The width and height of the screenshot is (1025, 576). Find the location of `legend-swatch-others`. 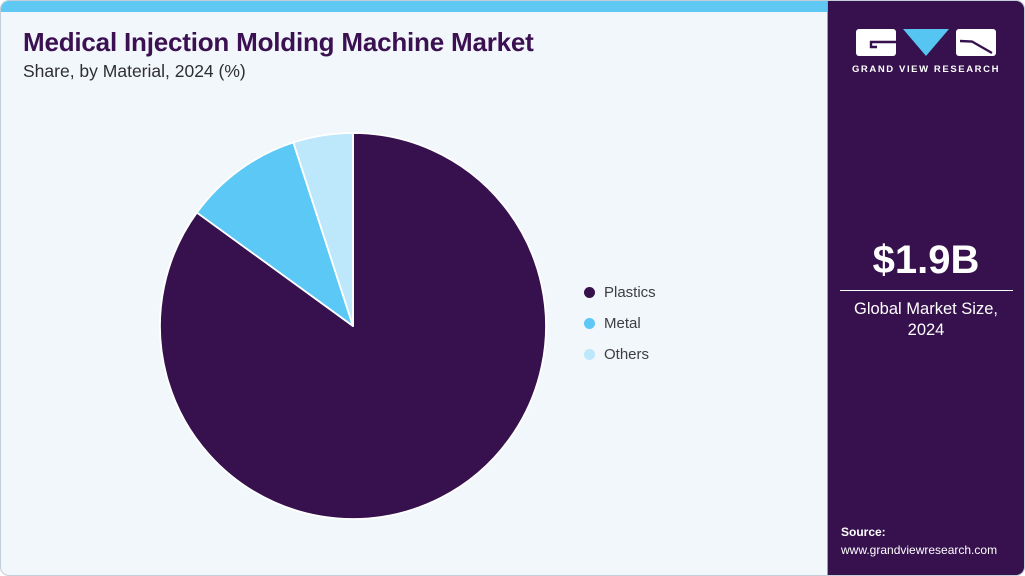

legend-swatch-others is located at coordinates (589, 354).